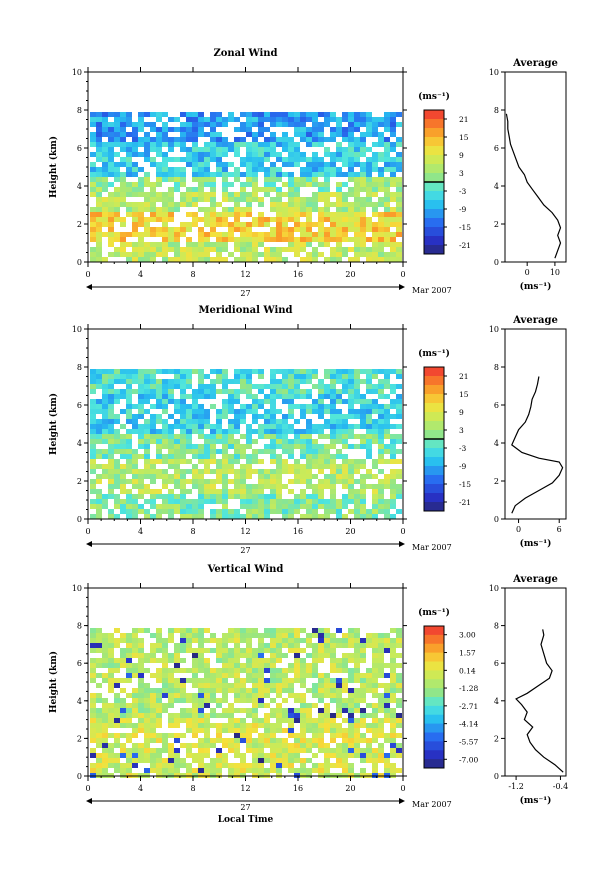 This screenshot has height=873, width=616. I want to click on colorbar-tick-label: 3.00, so click(467, 635).